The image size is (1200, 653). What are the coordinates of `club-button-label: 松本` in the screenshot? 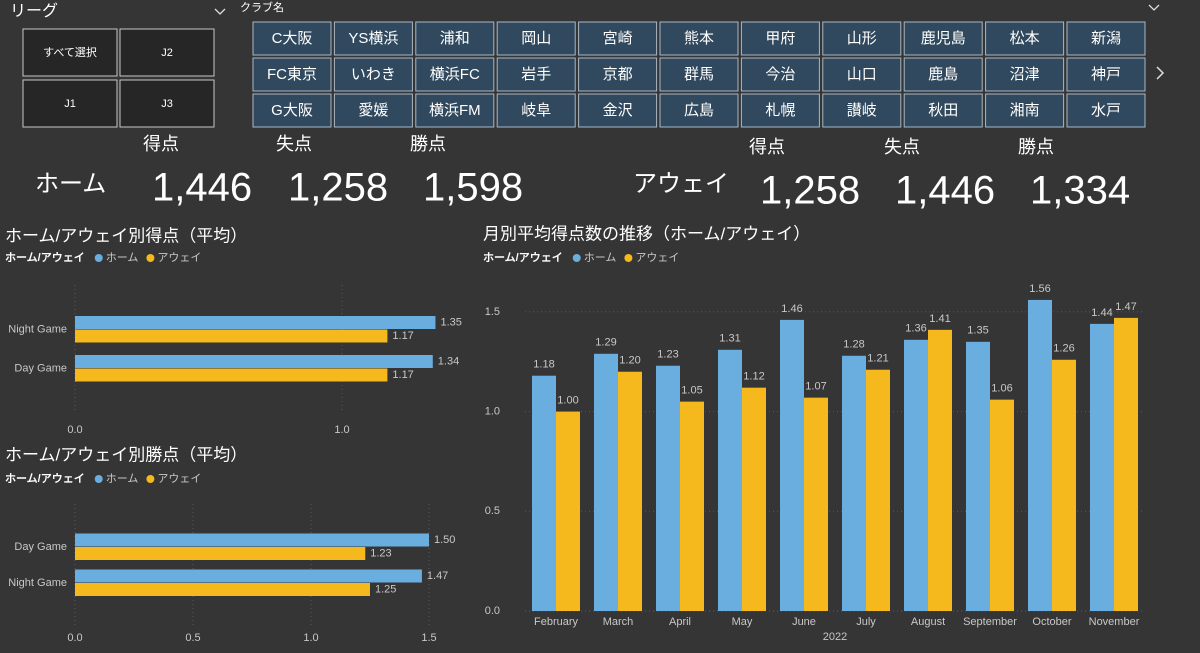 It's located at (1025, 38).